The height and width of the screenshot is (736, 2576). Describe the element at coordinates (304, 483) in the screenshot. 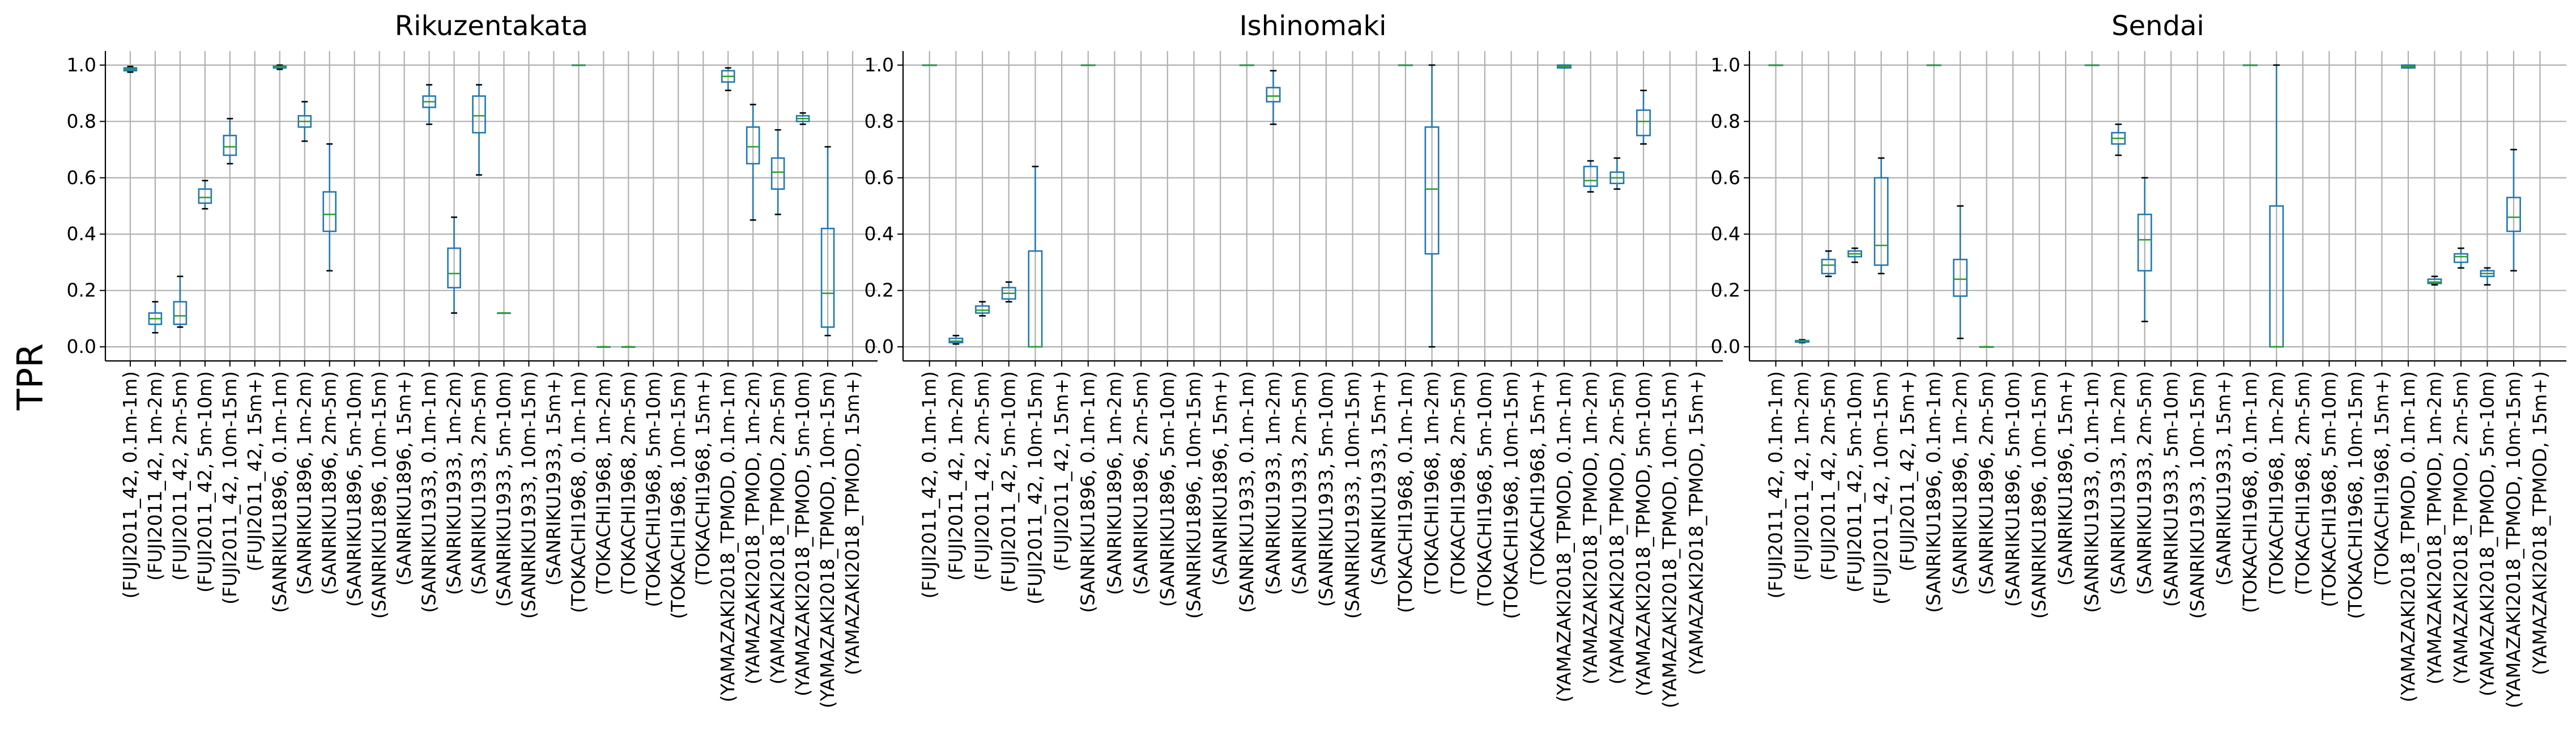

I see `x-tick-label: (SANRIKU1896, 1m-2m)` at that location.